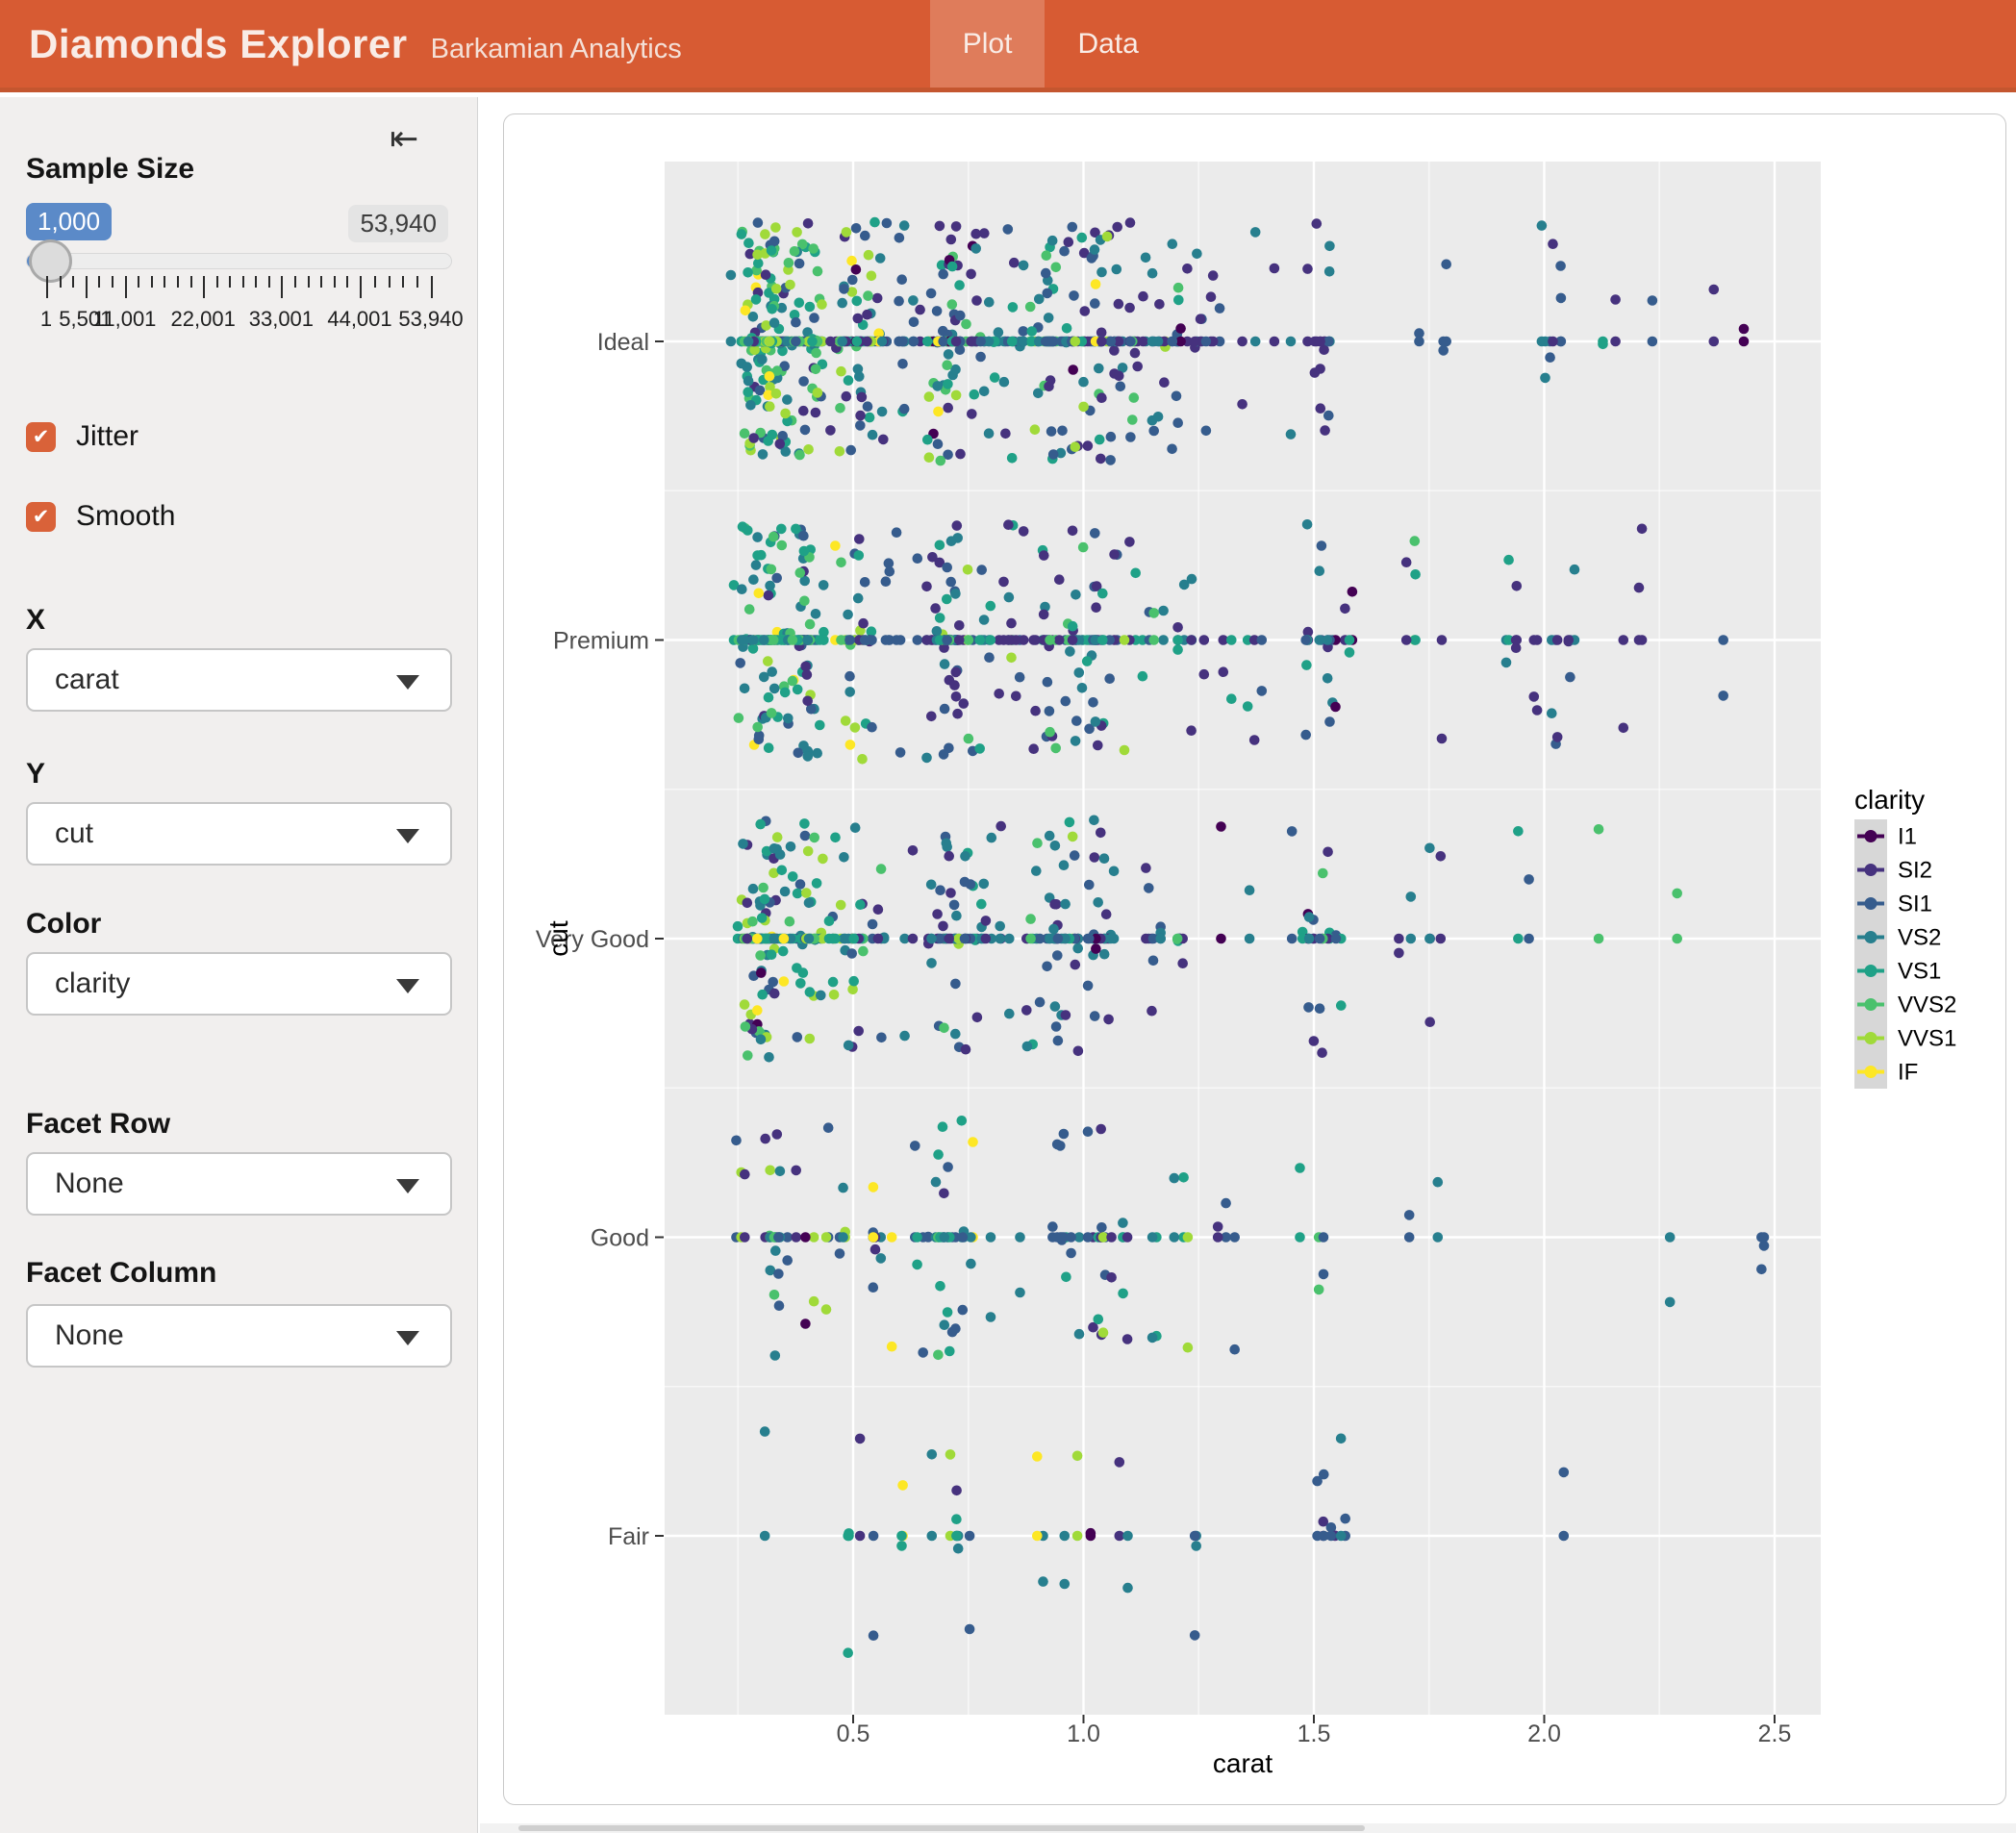  What do you see at coordinates (431, 319) in the screenshot?
I see `slider-tick-label: 53,940` at bounding box center [431, 319].